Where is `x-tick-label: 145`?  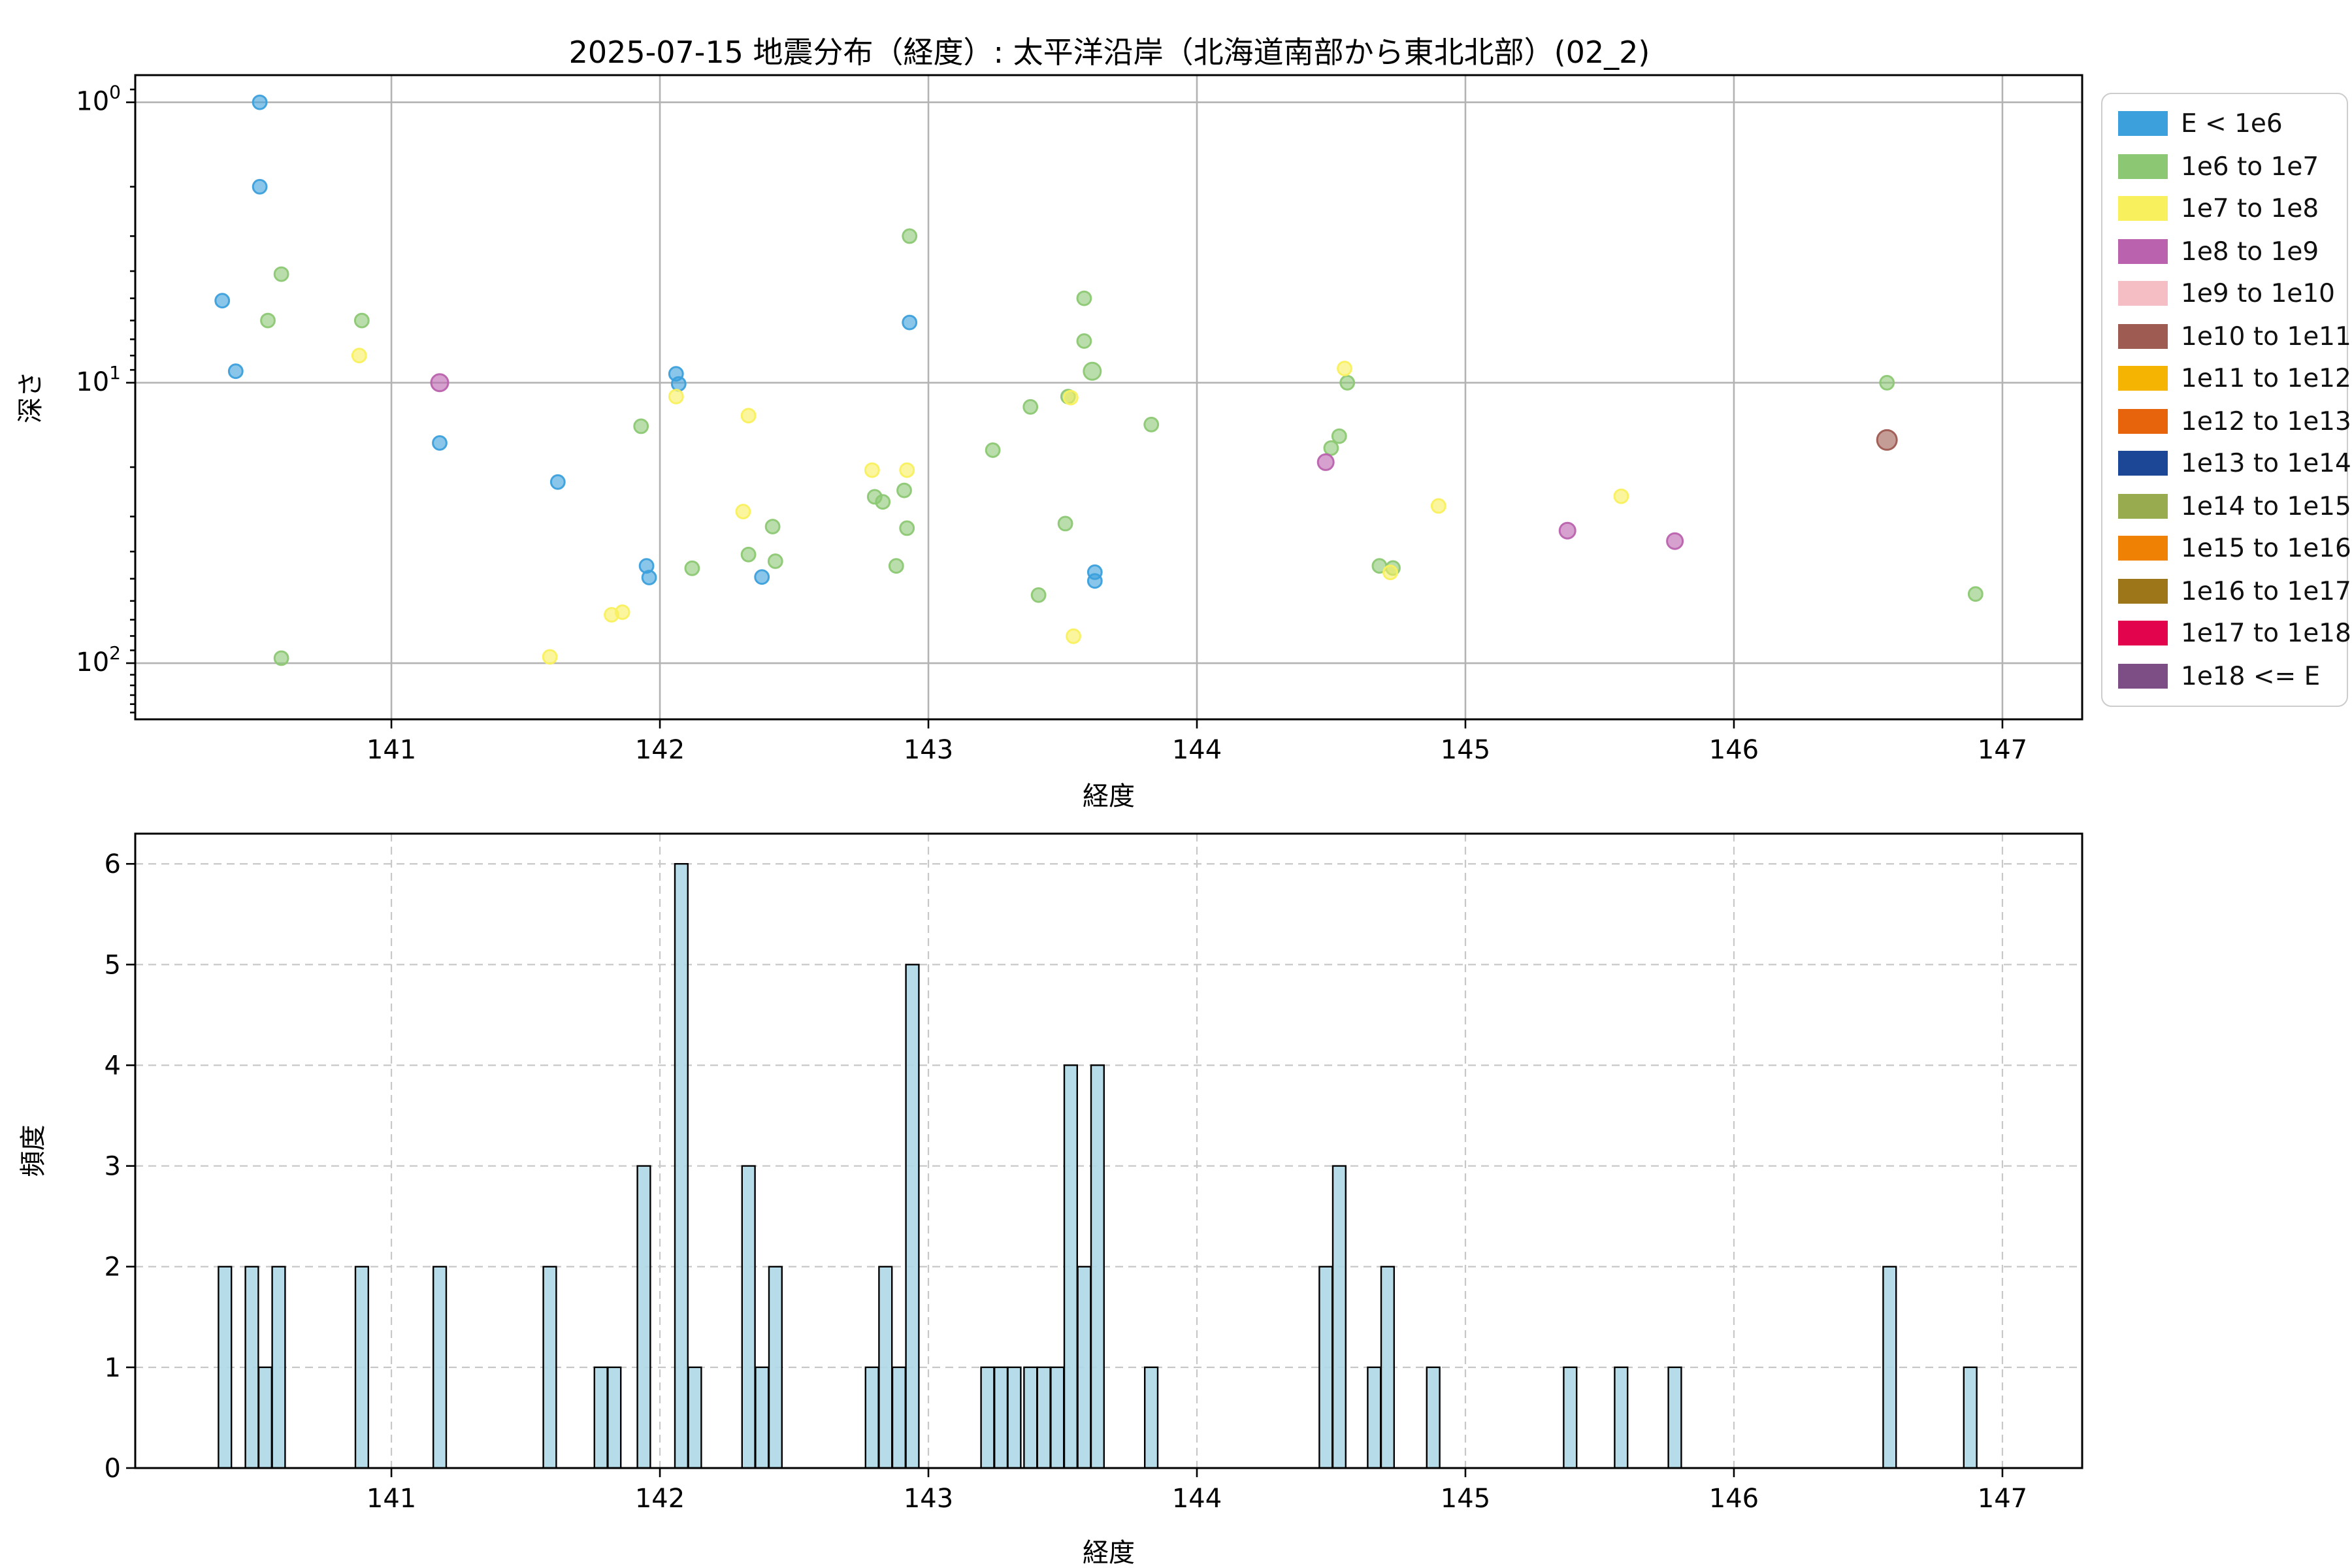
x-tick-label: 145 is located at coordinates (1465, 750).